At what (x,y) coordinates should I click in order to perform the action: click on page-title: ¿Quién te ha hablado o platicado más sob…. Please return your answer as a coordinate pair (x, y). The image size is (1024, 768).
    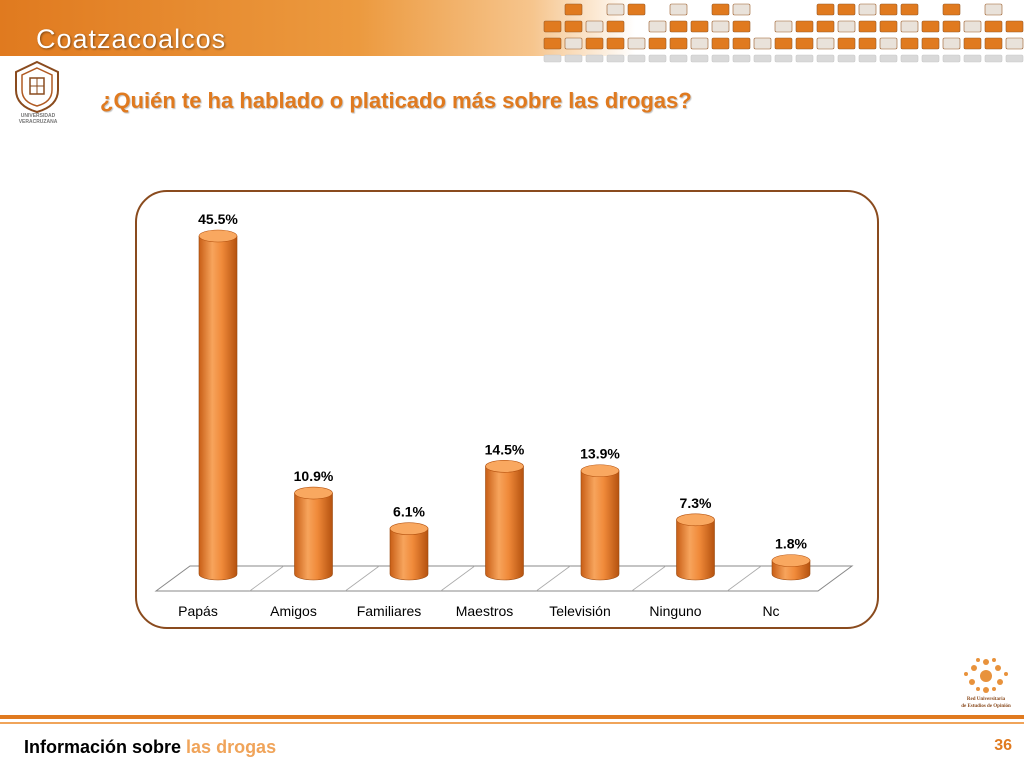
    Looking at the image, I should click on (396, 100).